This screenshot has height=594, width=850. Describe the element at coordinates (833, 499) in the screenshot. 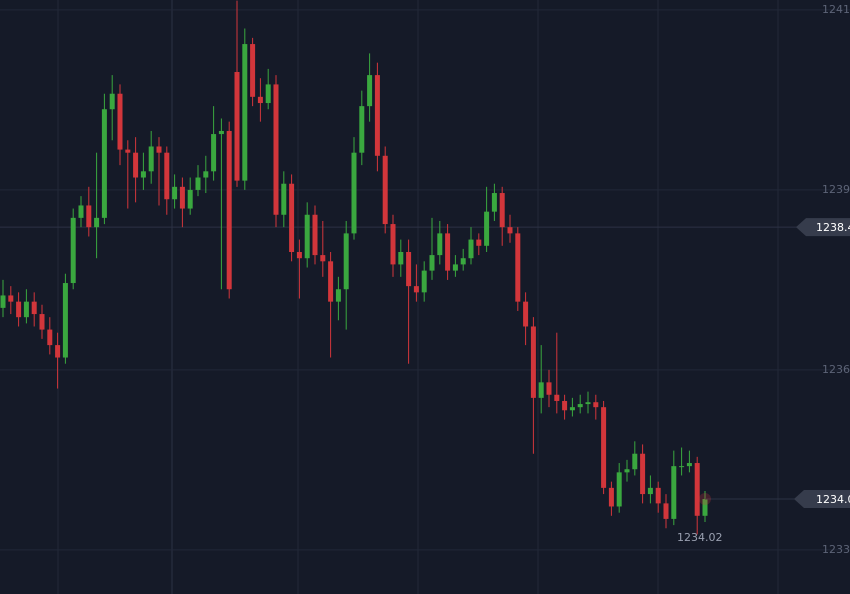

I see `last-price-tag-label: 1234.02` at that location.